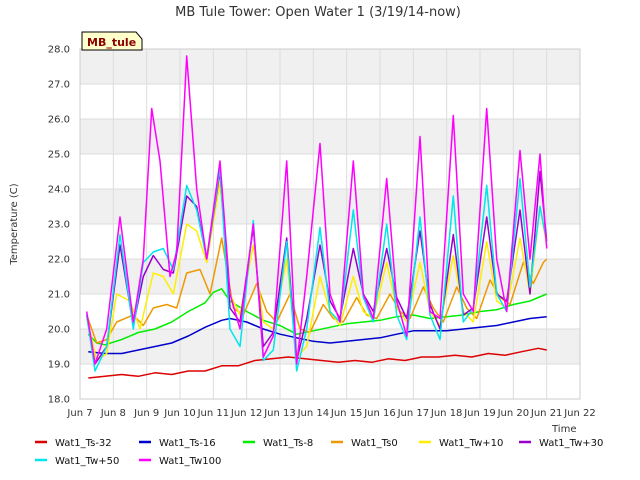 The width and height of the screenshot is (640, 480). Describe the element at coordinates (14, 224) in the screenshot. I see `y-axis-label: Temperature (C)` at that location.